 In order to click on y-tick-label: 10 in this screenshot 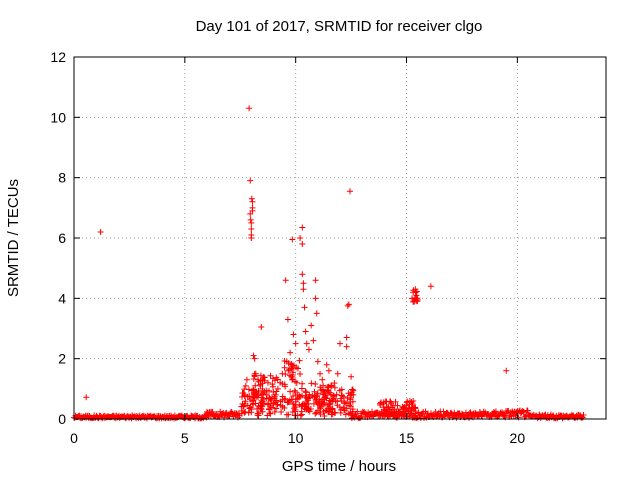, I will do `click(58, 117)`.